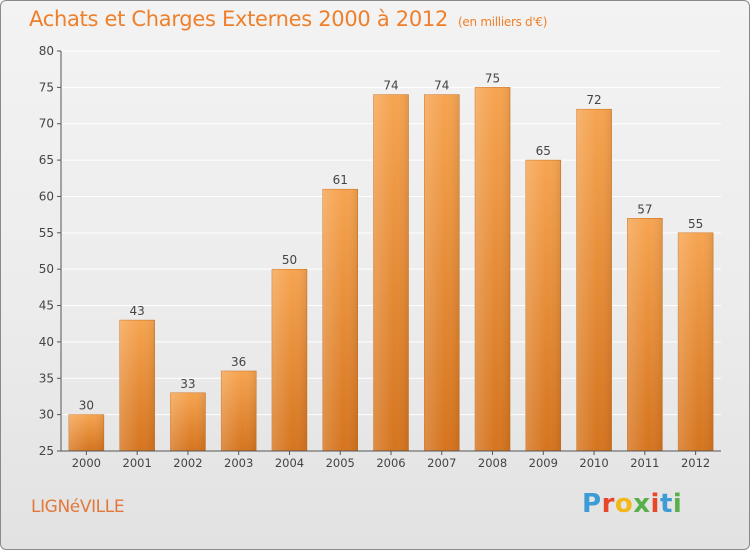 This screenshot has width=750, height=550. I want to click on logo-letter: r, so click(608, 504).